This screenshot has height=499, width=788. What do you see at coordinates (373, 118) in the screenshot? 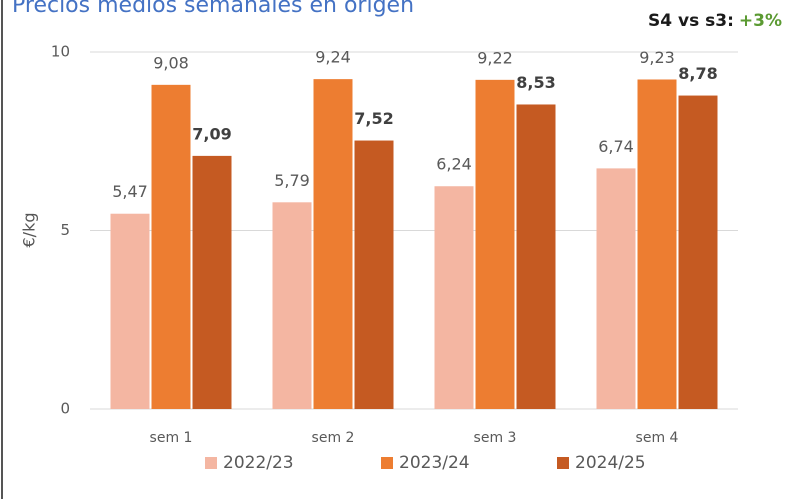
I see `data-label: 7,52` at bounding box center [373, 118].